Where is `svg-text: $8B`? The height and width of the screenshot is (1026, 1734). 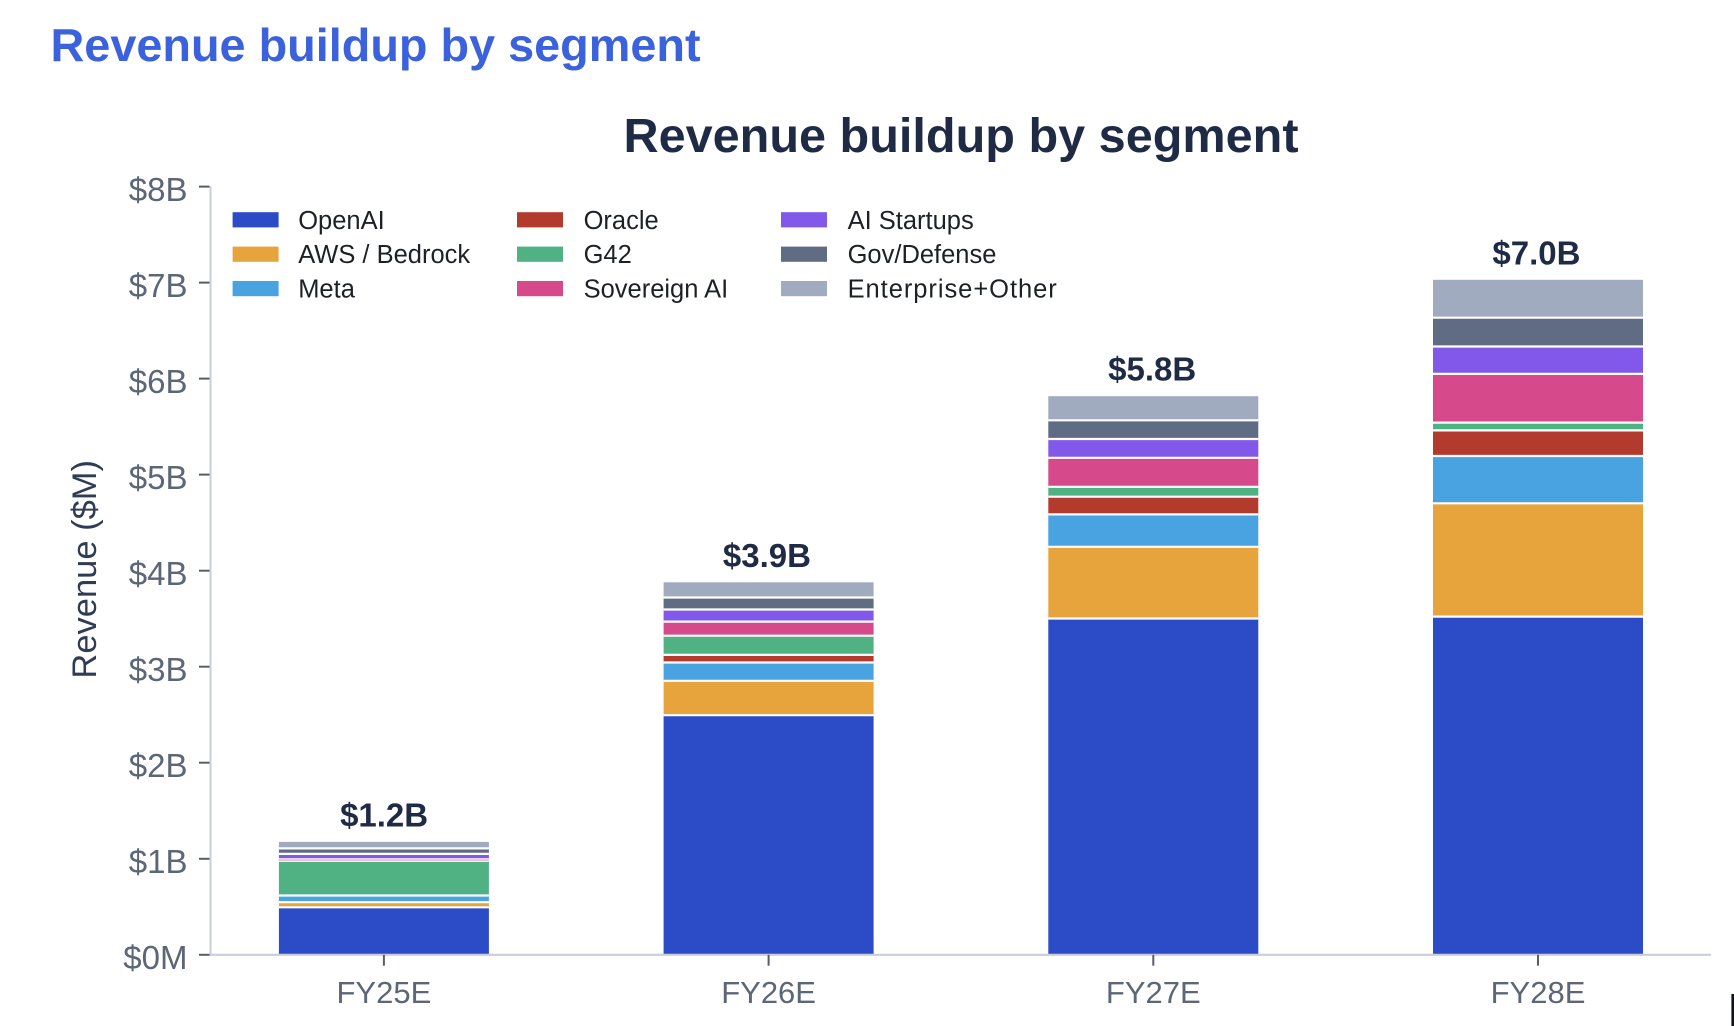 svg-text: $8B is located at coordinates (158, 189).